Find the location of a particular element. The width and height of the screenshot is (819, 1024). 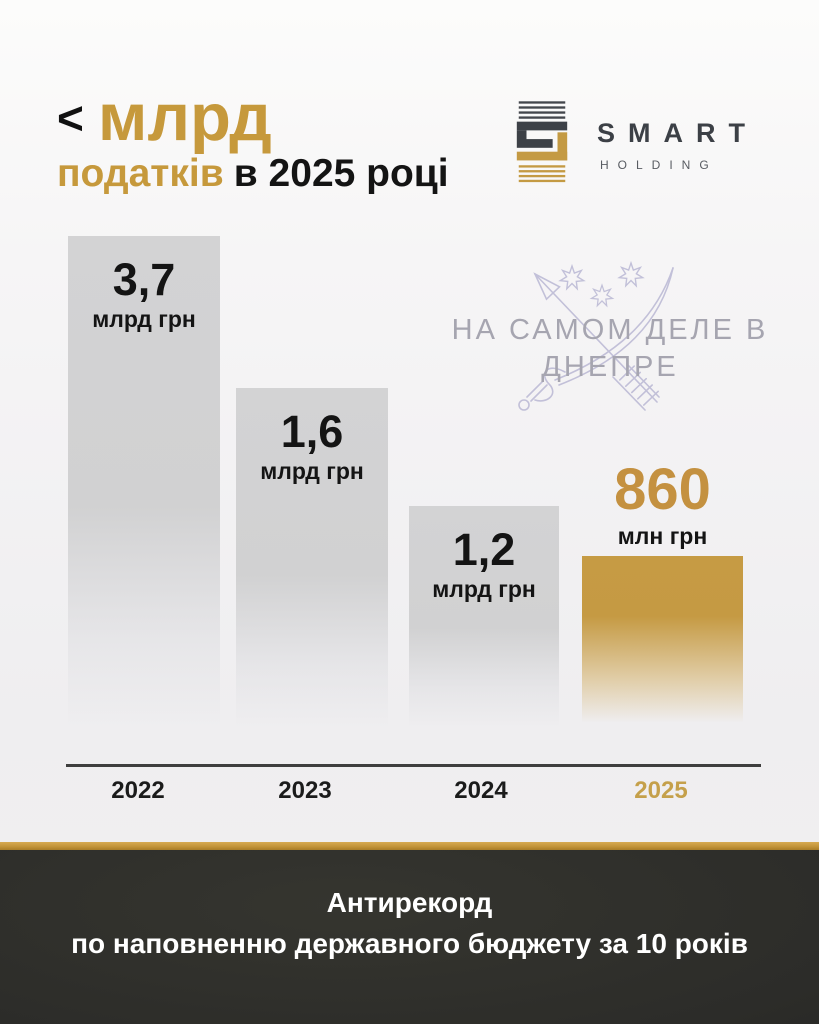

bar-2022-label: 3,7 млрд грн is located at coordinates (144, 284).